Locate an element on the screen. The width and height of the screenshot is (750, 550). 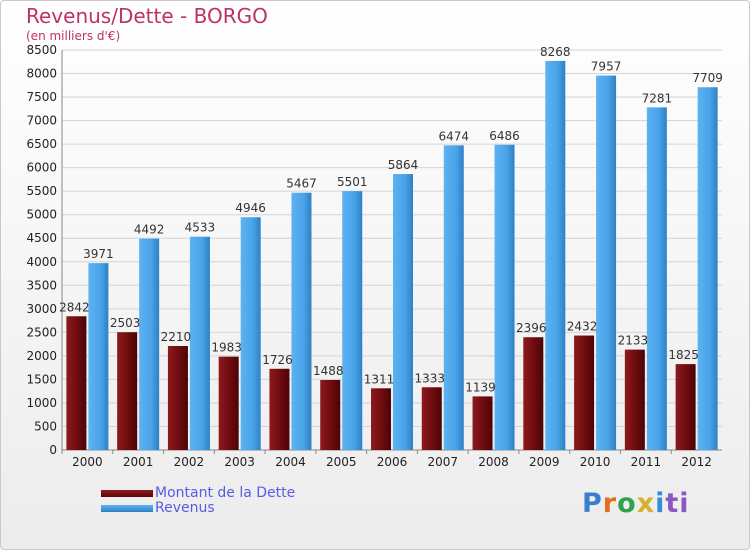
legend-swatch-dette is located at coordinates (127, 493).